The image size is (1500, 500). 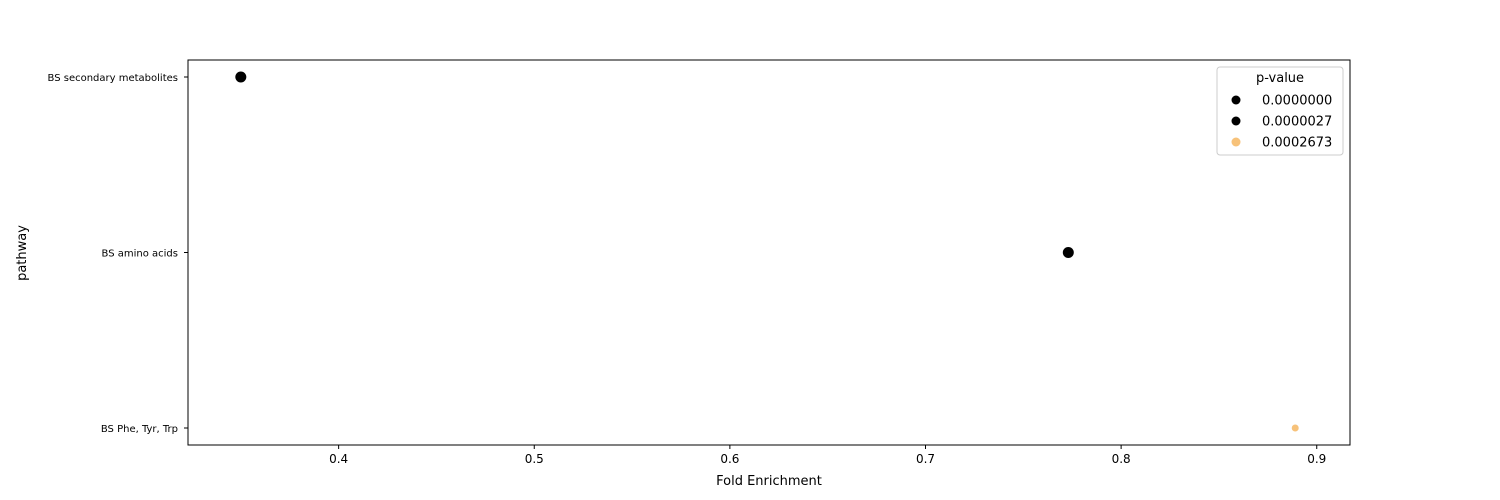 I want to click on x-axis-label: Fold Enrichment, so click(x=769, y=481).